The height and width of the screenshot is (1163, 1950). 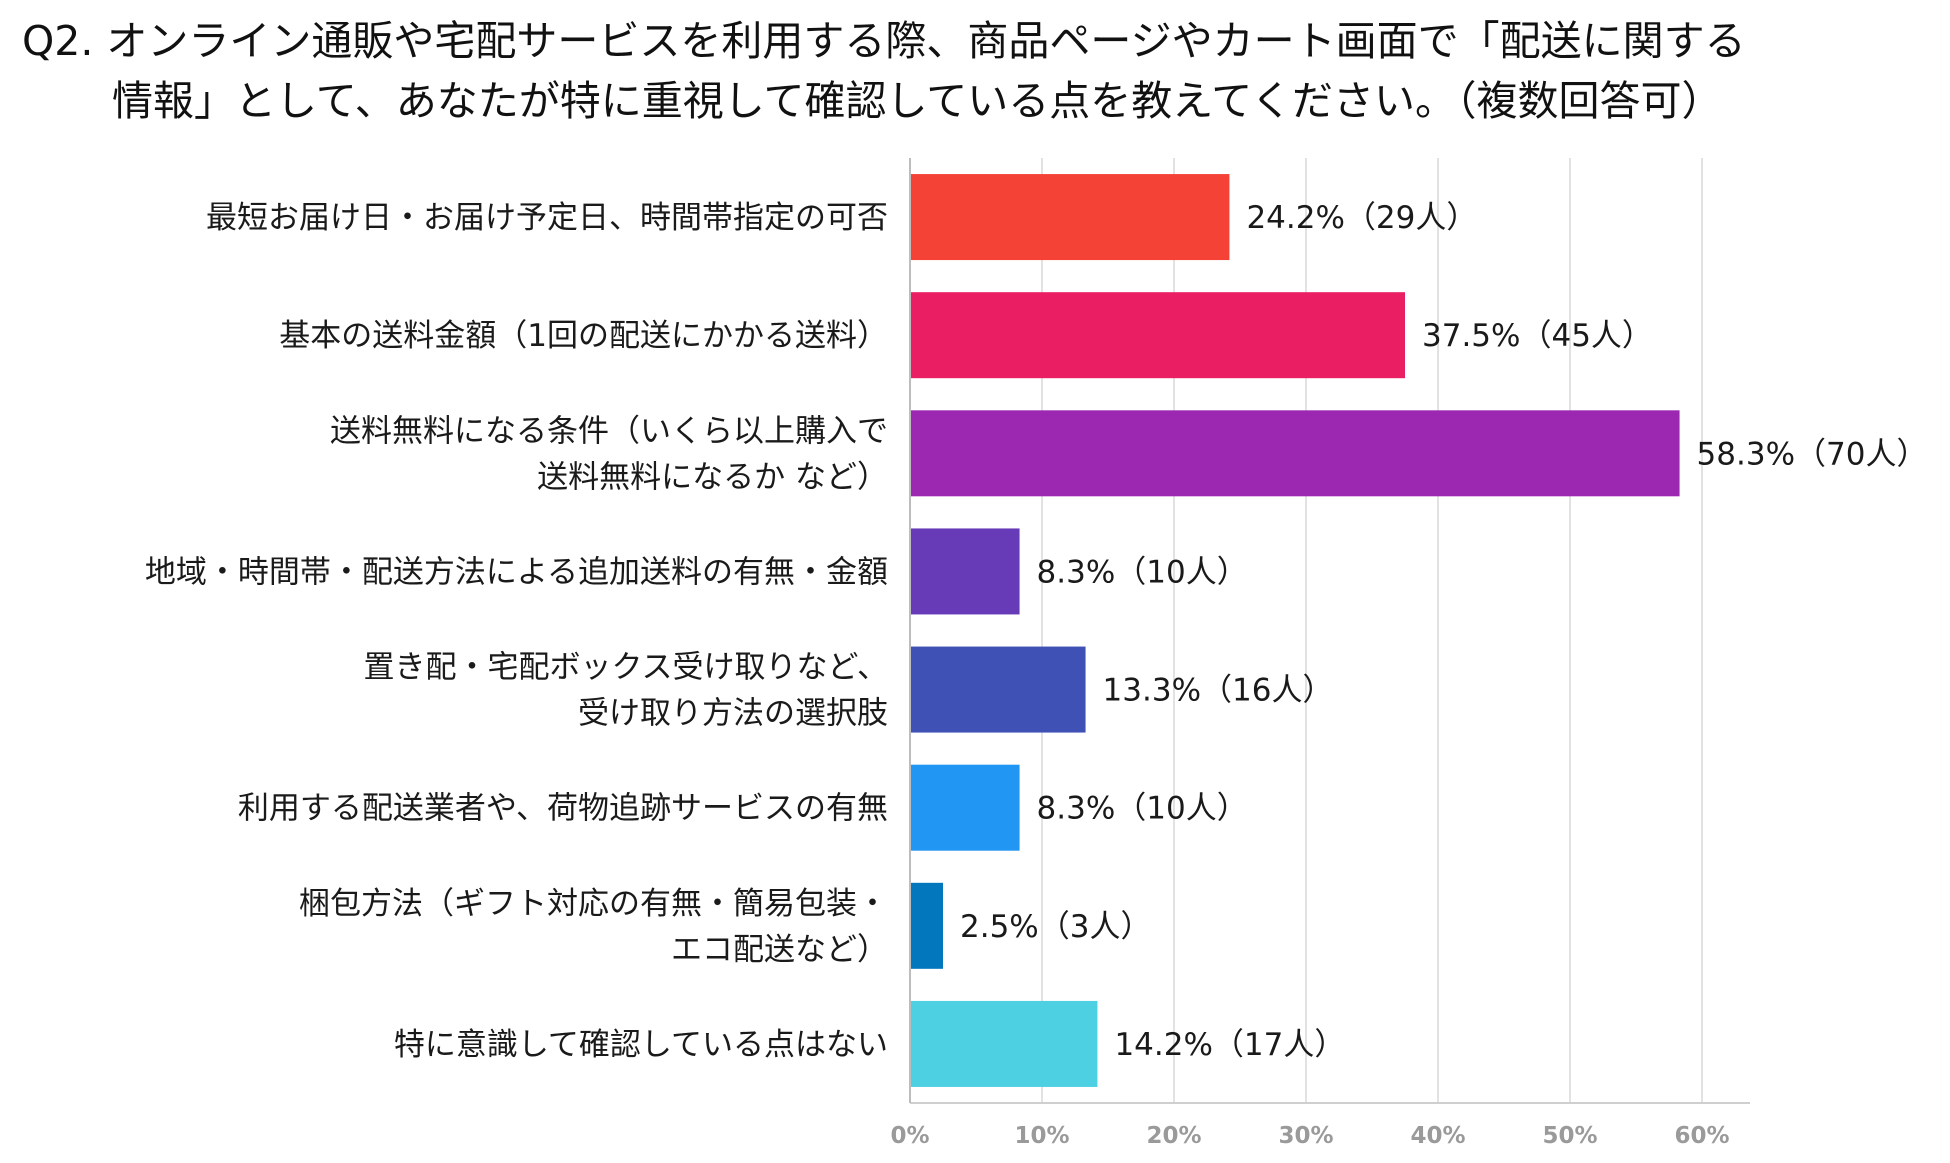 I want to click on x-tick-label-50: 50%, so click(x=1569, y=1136).